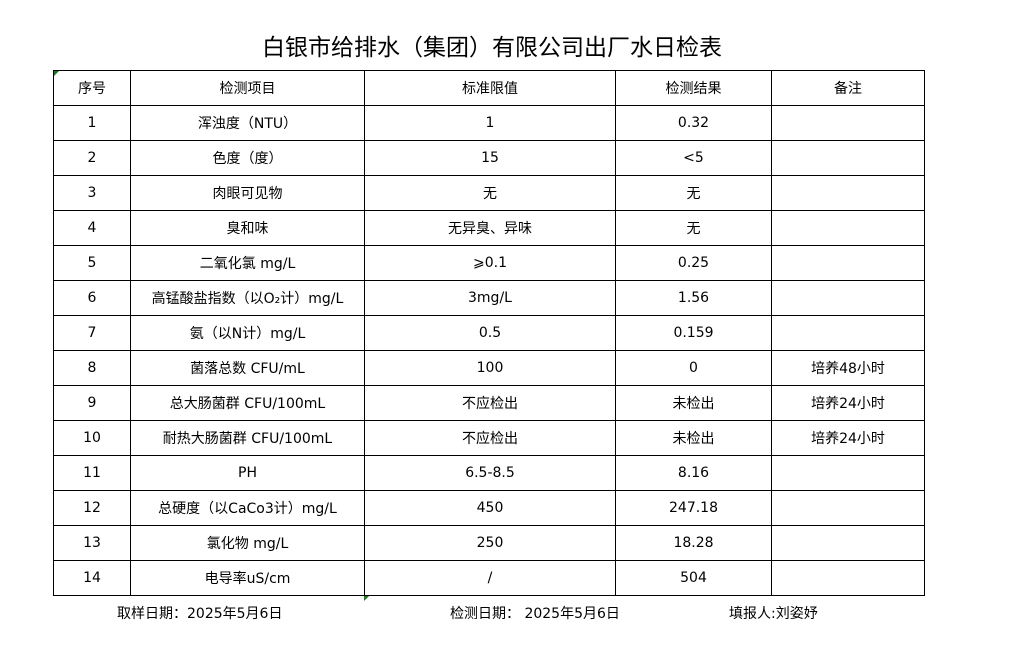  I want to click on table-cell: 15, so click(490, 158).